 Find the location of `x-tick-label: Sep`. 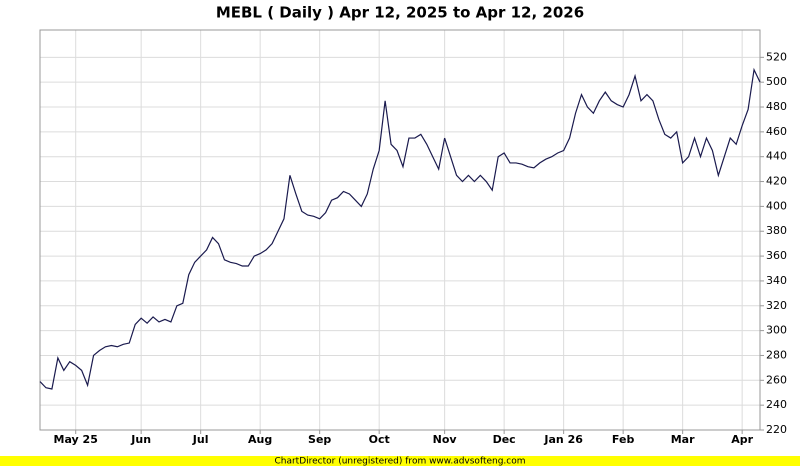

x-tick-label: Sep is located at coordinates (319, 439).